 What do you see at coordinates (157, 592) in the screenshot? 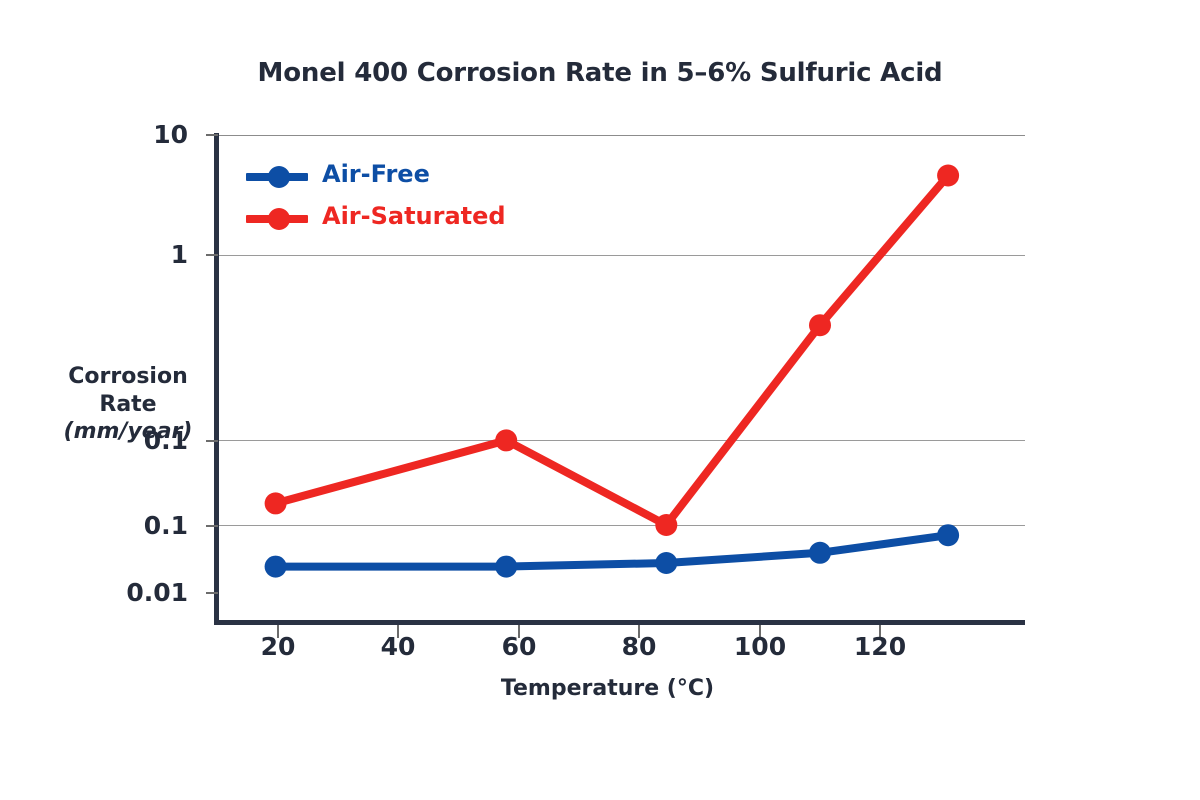
I see `y-tick-label-0.01: 0.01` at bounding box center [157, 592].